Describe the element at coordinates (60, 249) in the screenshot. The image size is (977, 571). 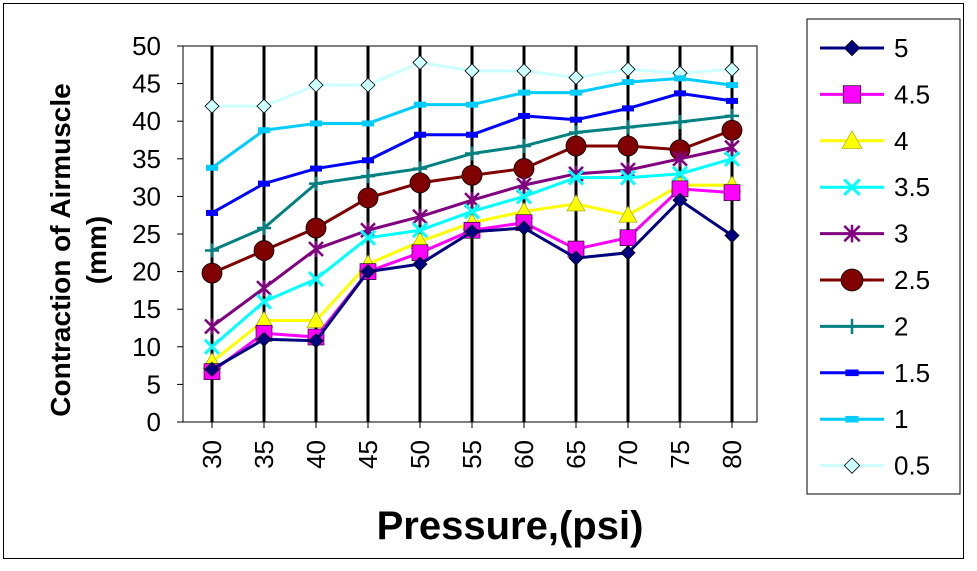
I see `y-axis-title-line: Contraction of Airmuscle` at that location.